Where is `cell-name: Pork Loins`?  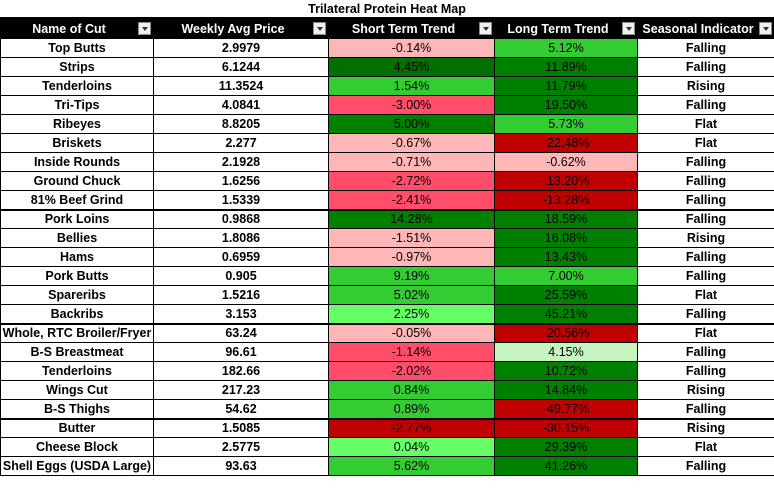
cell-name: Pork Loins is located at coordinates (77, 219).